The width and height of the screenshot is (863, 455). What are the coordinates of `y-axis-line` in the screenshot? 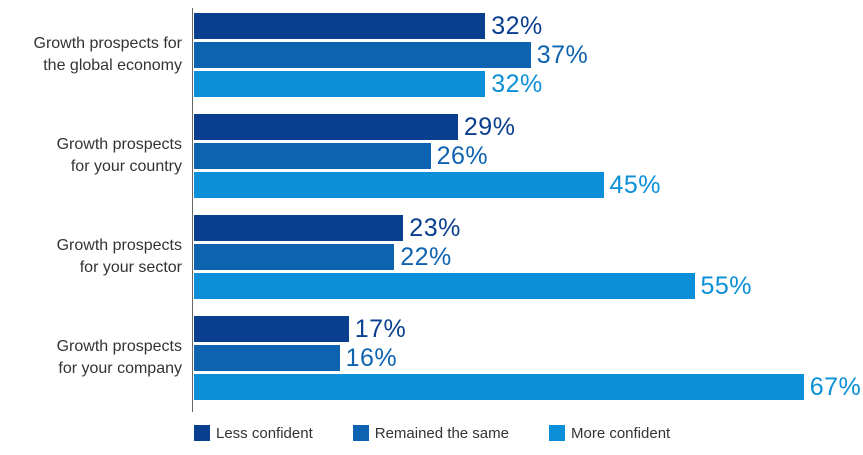 It's located at (192, 210).